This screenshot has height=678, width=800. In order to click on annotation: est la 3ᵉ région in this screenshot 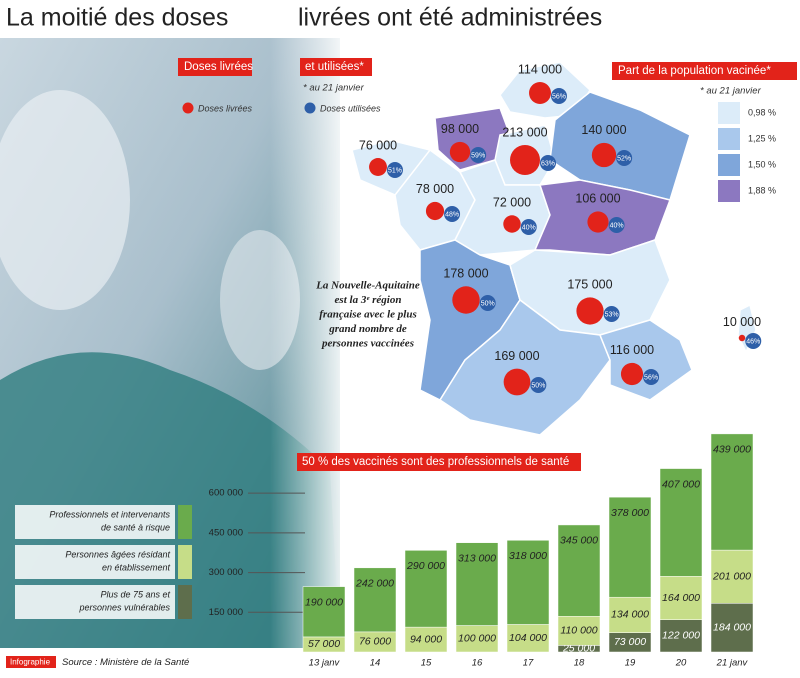, I will do `click(368, 300)`.